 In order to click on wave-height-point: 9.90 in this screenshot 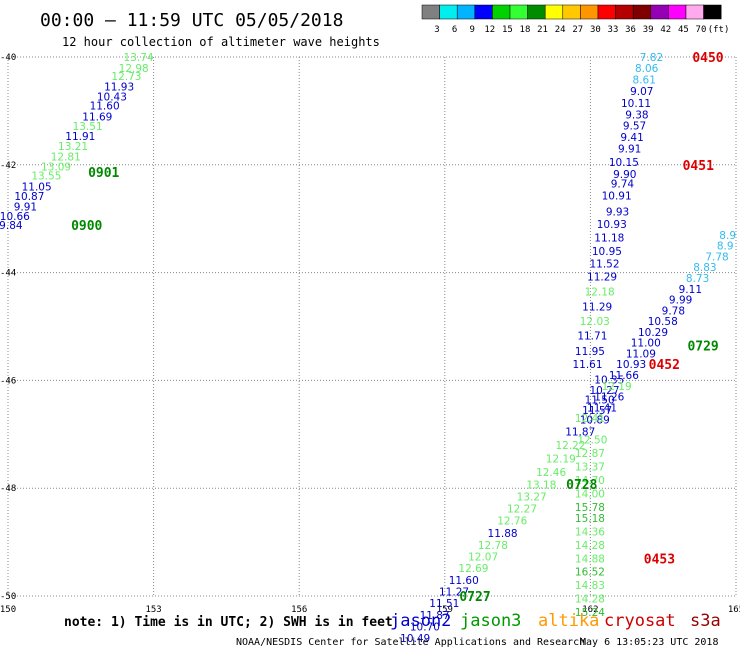, I will do `click(624, 175)`.